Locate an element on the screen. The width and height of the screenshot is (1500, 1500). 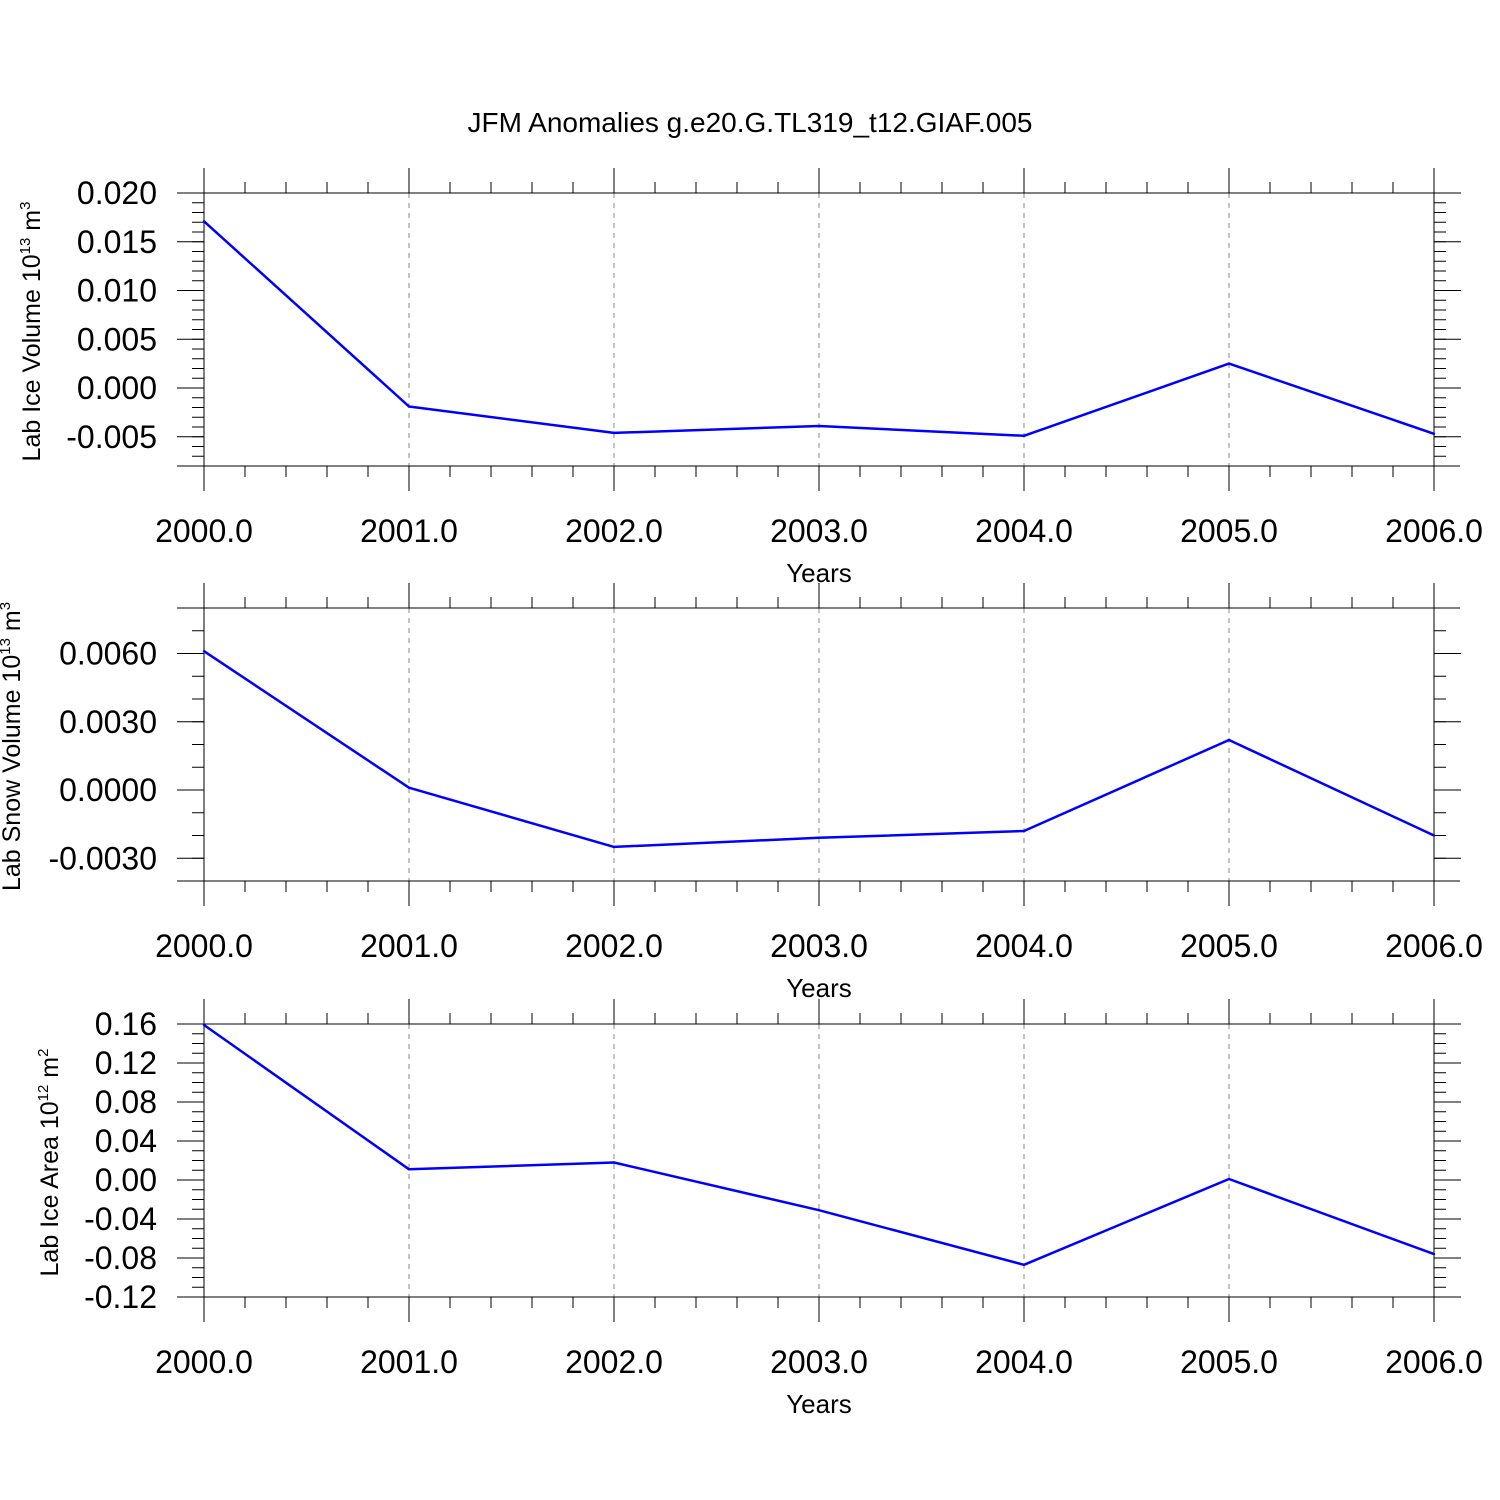
y-tick-label: -0.0030 is located at coordinates (102, 858).